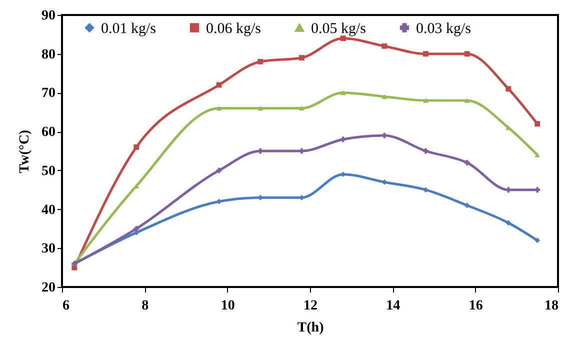  What do you see at coordinates (66, 306) in the screenshot?
I see `x-tick-label: 6` at bounding box center [66, 306].